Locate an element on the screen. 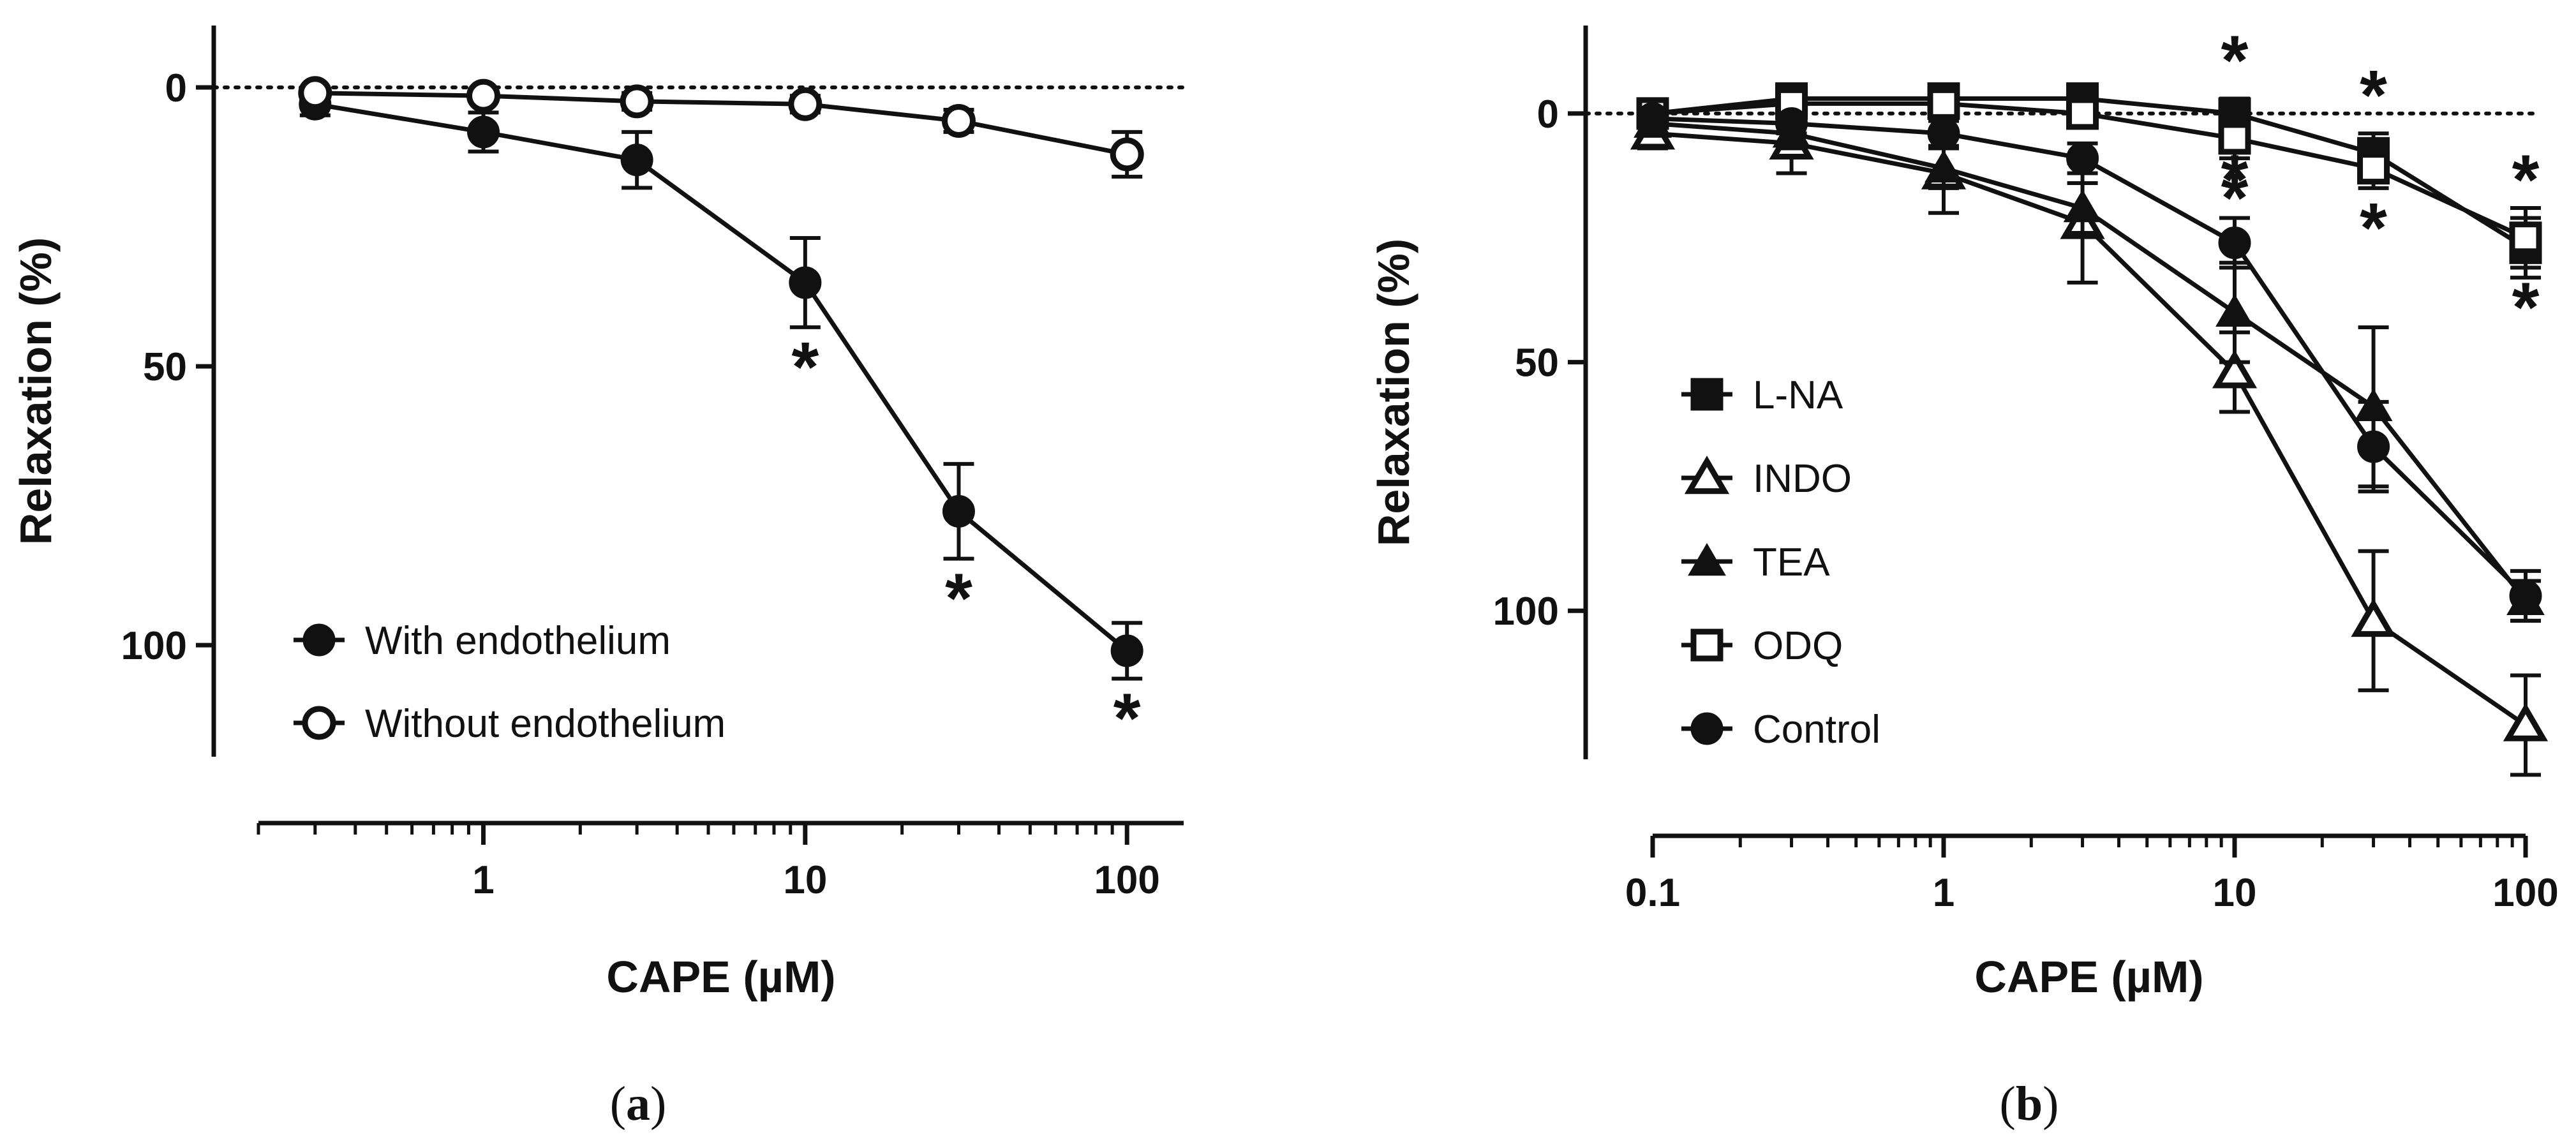  legend-item: Without endothelium is located at coordinates (510, 724).